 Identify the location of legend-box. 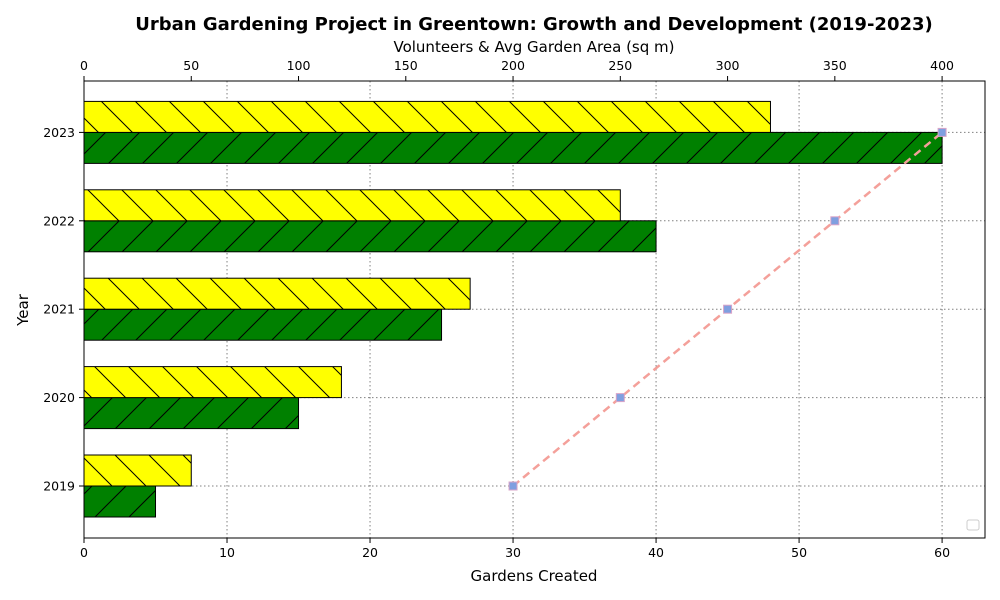
(973, 525).